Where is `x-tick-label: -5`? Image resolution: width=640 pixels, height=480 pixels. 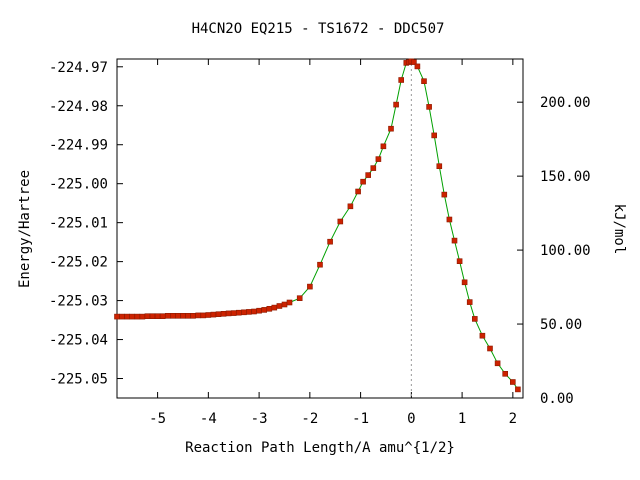
x-tick-label: -5 is located at coordinates (157, 419).